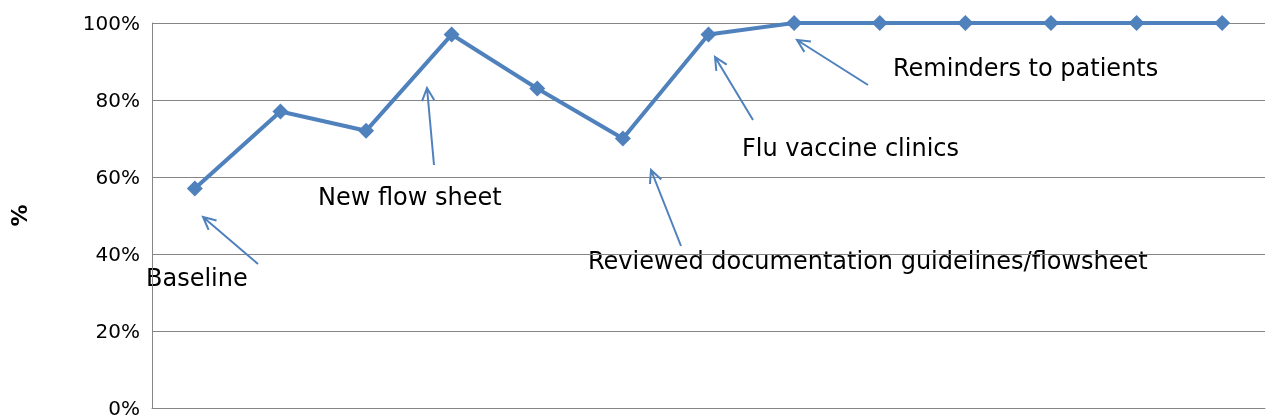 This screenshot has height=418, width=1270. What do you see at coordinates (1026, 68) in the screenshot?
I see `annotation: Reminders to patients` at bounding box center [1026, 68].